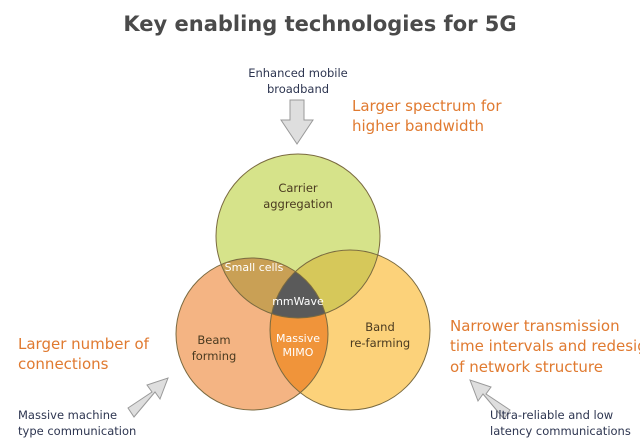  Describe the element at coordinates (298, 301) in the screenshot. I see `label-mmwave: mmWave` at that location.